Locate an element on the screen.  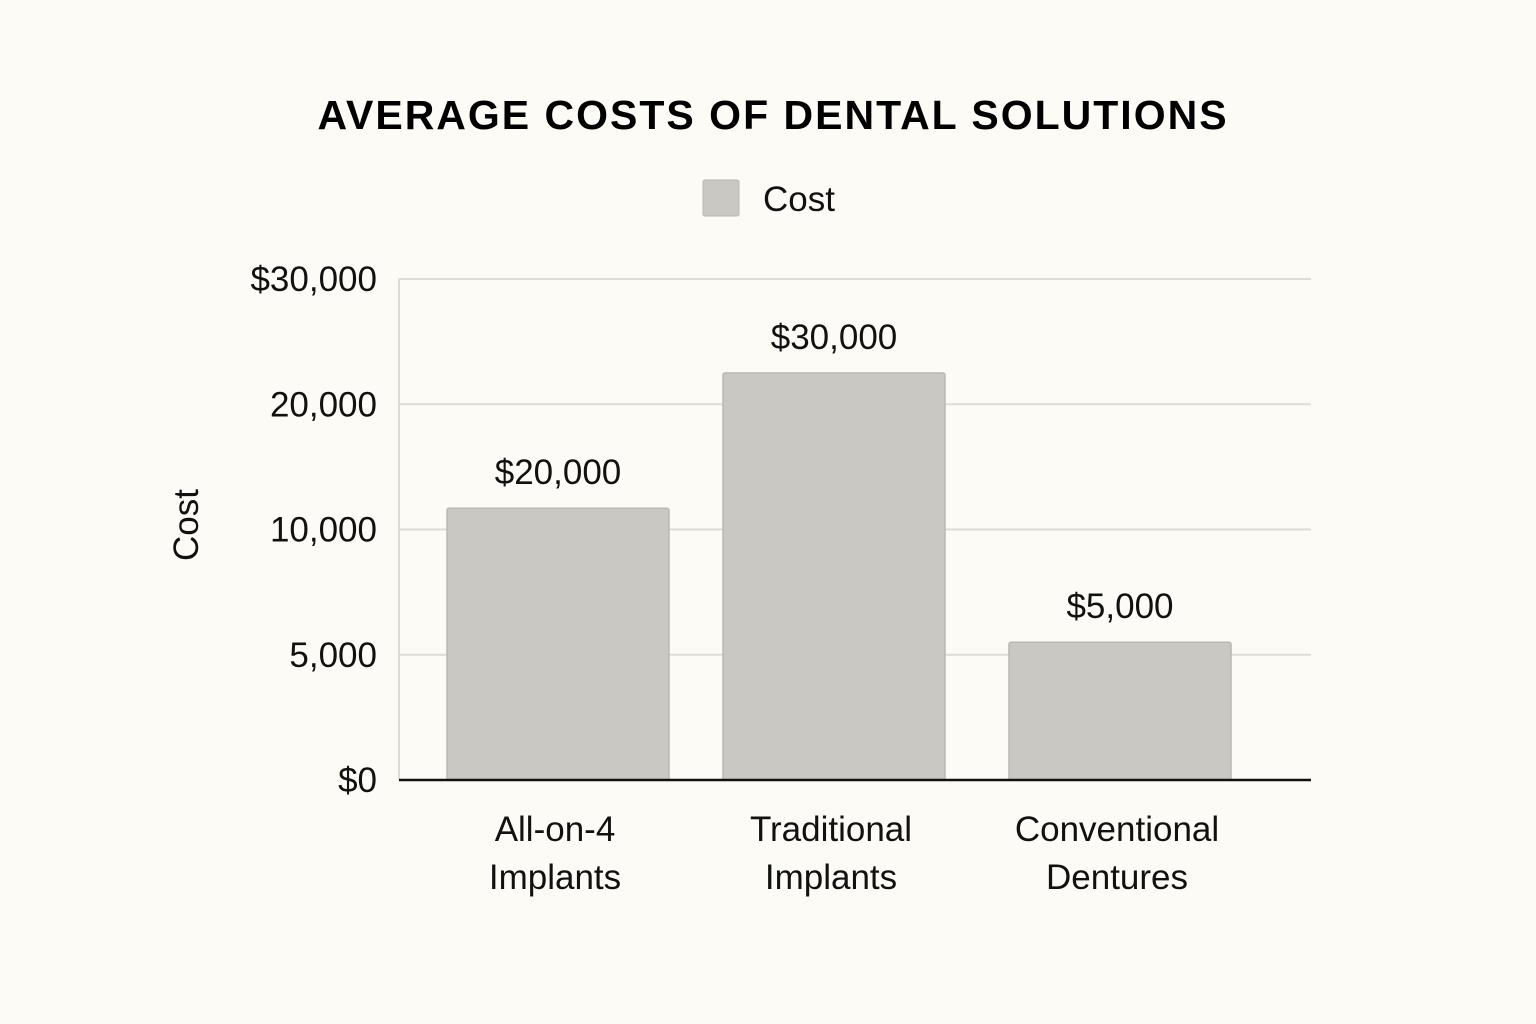
y-tick-label: 20,000 is located at coordinates (323, 404).